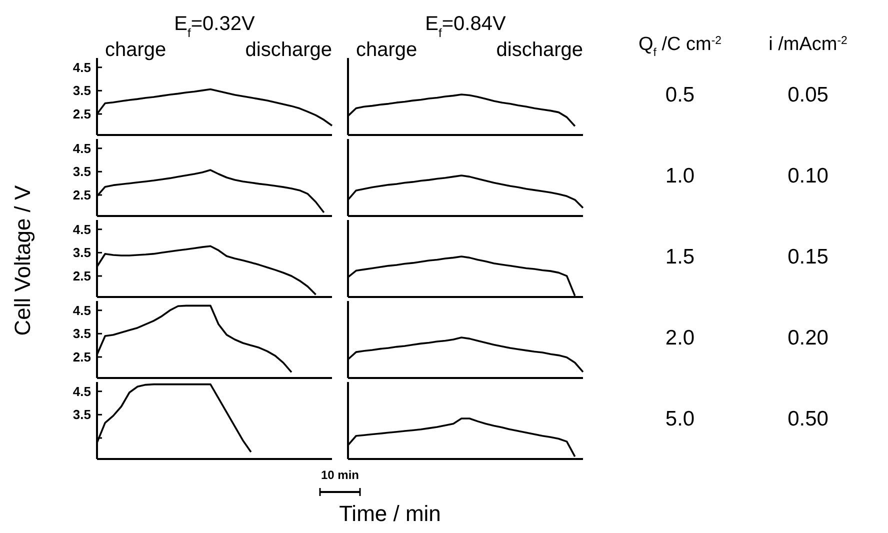 The height and width of the screenshot is (533, 888). Describe the element at coordinates (288, 50) in the screenshot. I see `annotation: discharge` at that location.